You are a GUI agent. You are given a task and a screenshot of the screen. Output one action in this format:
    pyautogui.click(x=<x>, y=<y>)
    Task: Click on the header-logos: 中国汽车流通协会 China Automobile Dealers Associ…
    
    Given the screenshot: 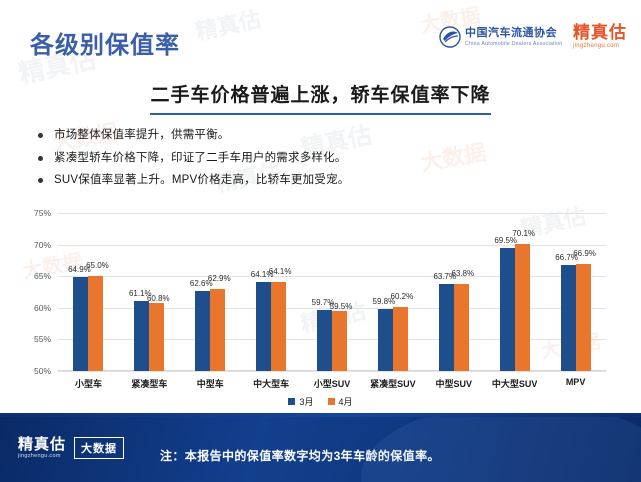 What is the action you would take?
    pyautogui.click(x=533, y=36)
    